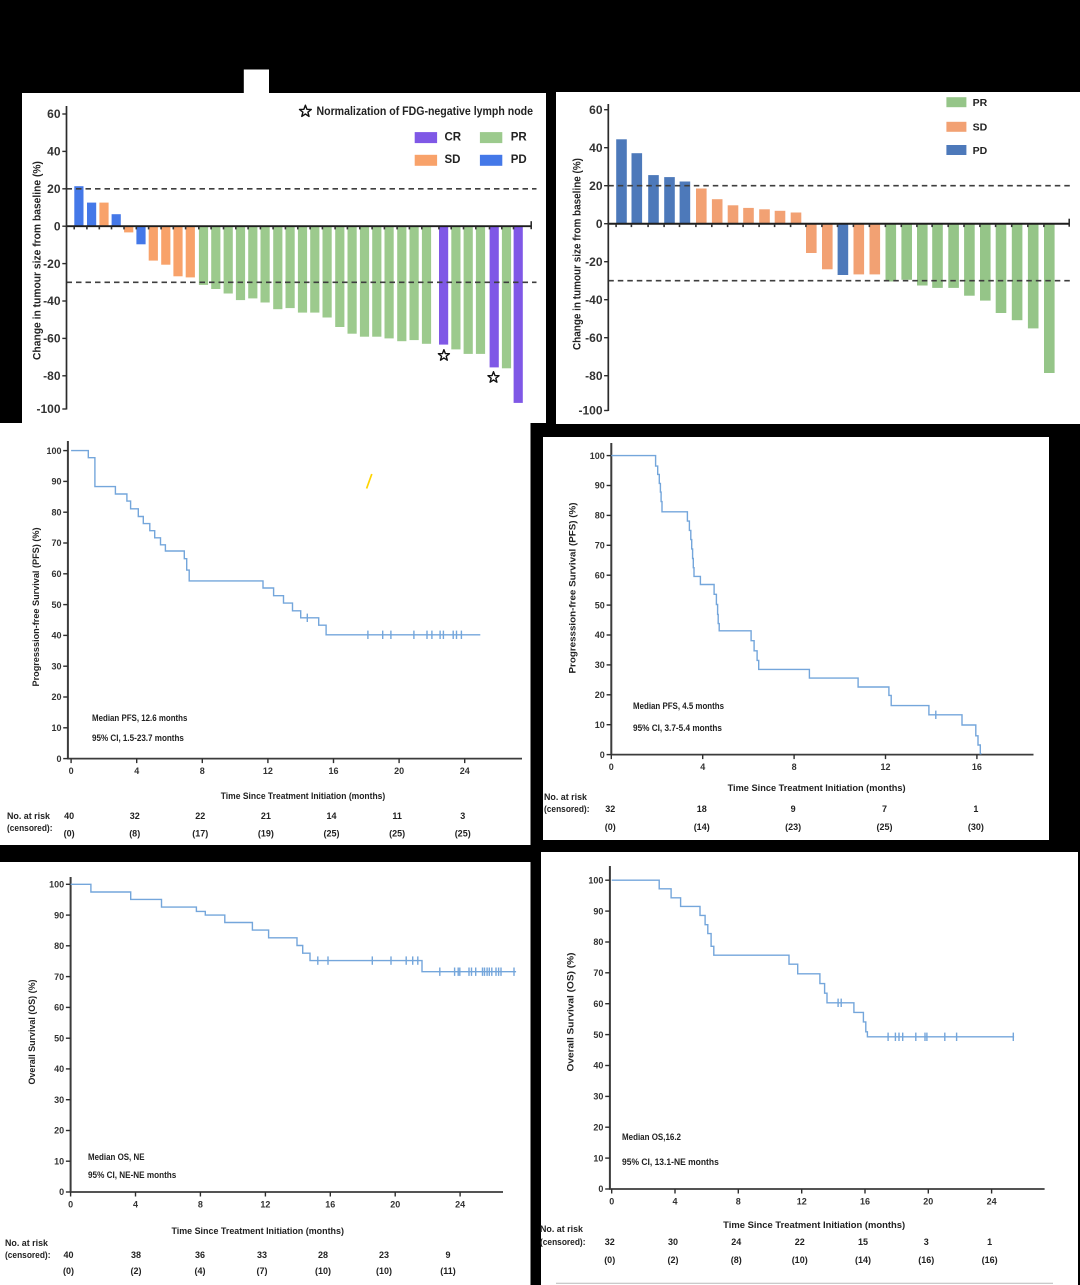 The height and width of the screenshot is (1285, 1080). What do you see at coordinates (134, 834) in the screenshot?
I see `svg-text: (8)` at bounding box center [134, 834].